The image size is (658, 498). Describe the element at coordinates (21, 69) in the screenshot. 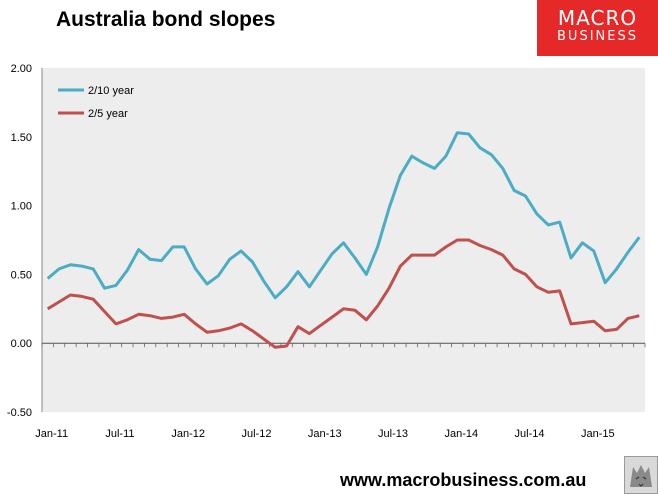

I see `y-tick-label: 2.00` at that location.